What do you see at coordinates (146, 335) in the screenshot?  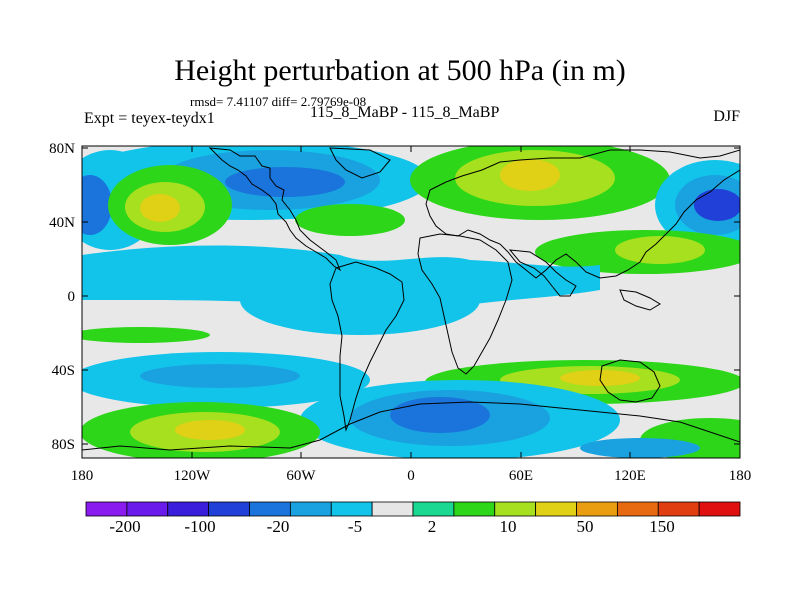 I see `contour-green-south-pacific` at bounding box center [146, 335].